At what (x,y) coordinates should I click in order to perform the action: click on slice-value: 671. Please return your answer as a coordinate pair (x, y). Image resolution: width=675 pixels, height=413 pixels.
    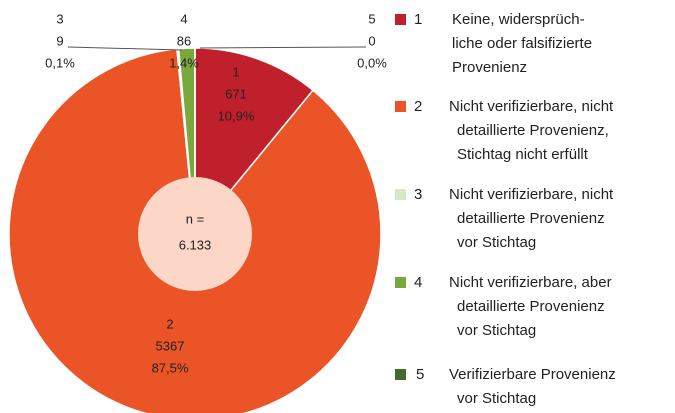
    Looking at the image, I should click on (236, 93).